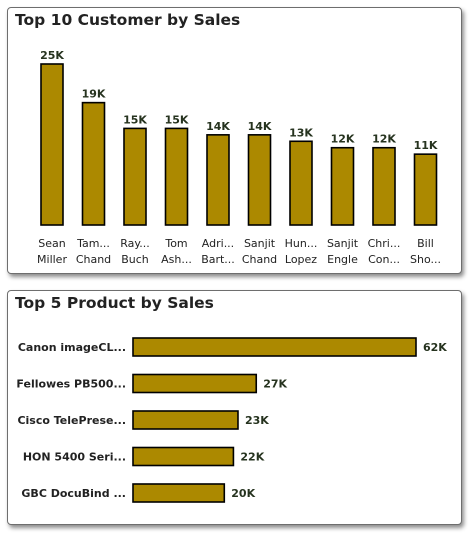 Image resolution: width=473 pixels, height=535 pixels. What do you see at coordinates (114, 303) in the screenshot?
I see `product-chart-title: Top 5 Product by Sales` at bounding box center [114, 303].